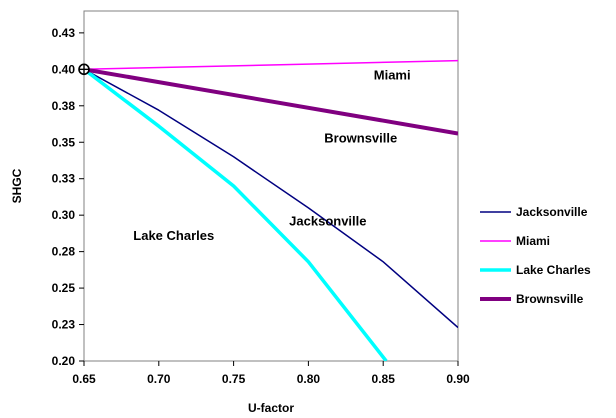 The width and height of the screenshot is (616, 418). I want to click on series-line-brownsville, so click(271, 101).